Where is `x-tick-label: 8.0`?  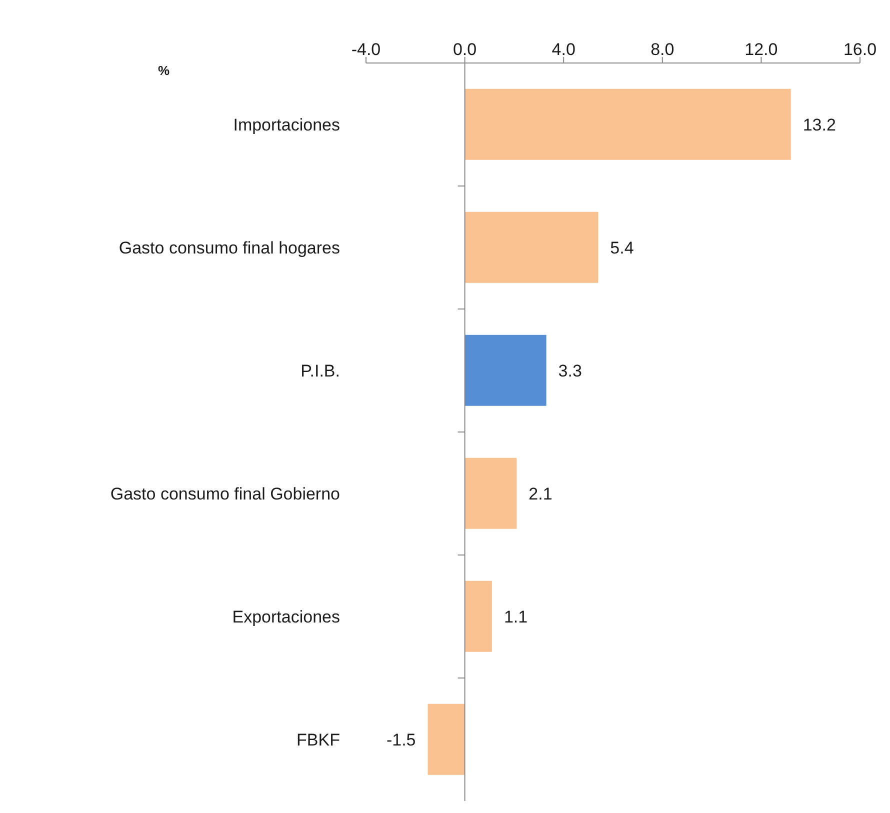 x-tick-label: 8.0 is located at coordinates (662, 49).